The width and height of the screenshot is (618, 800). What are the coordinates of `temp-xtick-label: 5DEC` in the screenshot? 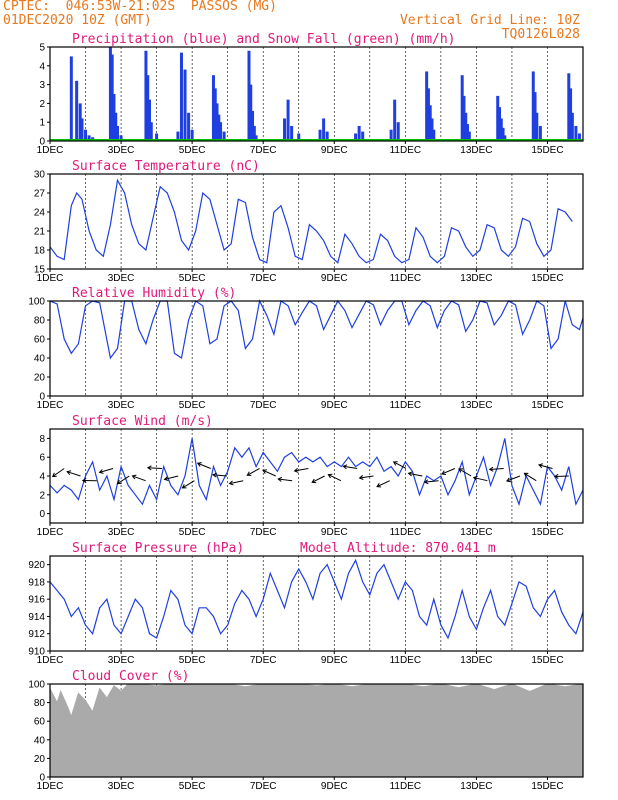 It's located at (192, 278).